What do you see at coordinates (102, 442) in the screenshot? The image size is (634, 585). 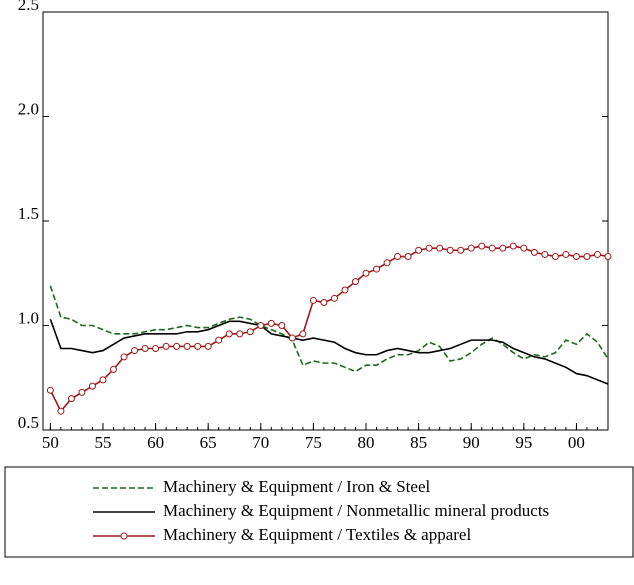 I see `x-tick-label: 55` at bounding box center [102, 442].